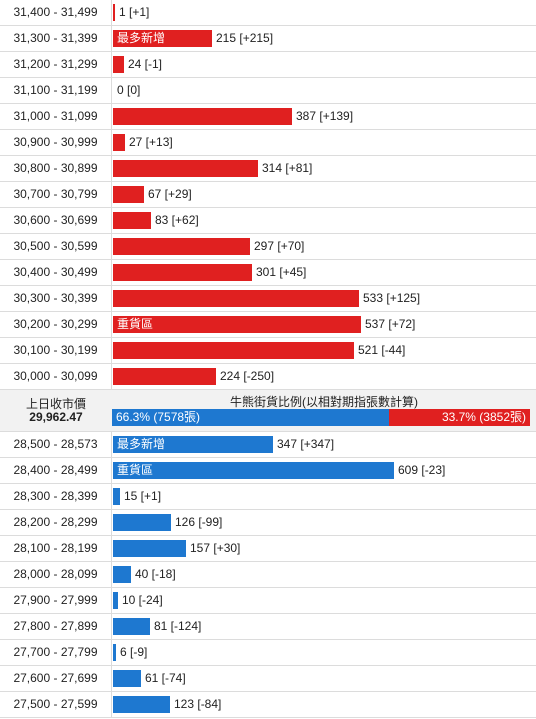 This screenshot has width=536, height=719. I want to click on value-label: 157 [+30], so click(215, 548).